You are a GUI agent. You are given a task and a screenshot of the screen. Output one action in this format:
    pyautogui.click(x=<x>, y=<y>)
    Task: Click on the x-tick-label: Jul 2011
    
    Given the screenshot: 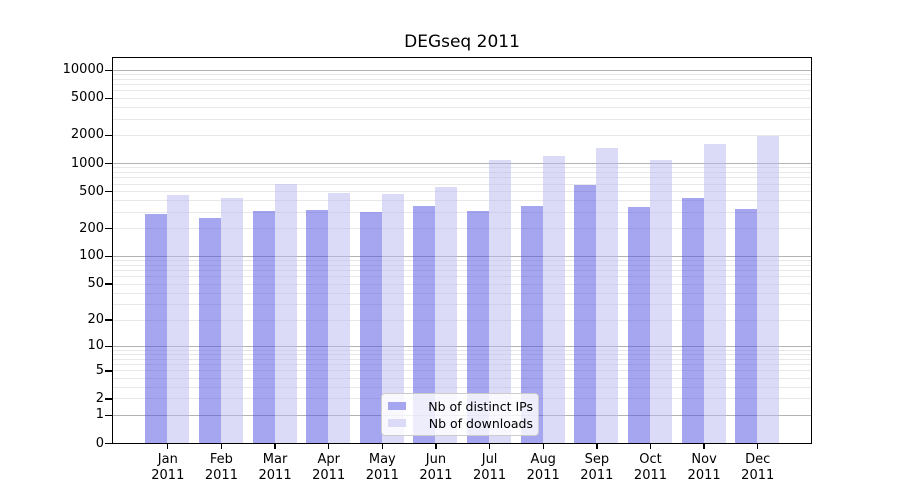 What is the action you would take?
    pyautogui.click(x=490, y=467)
    